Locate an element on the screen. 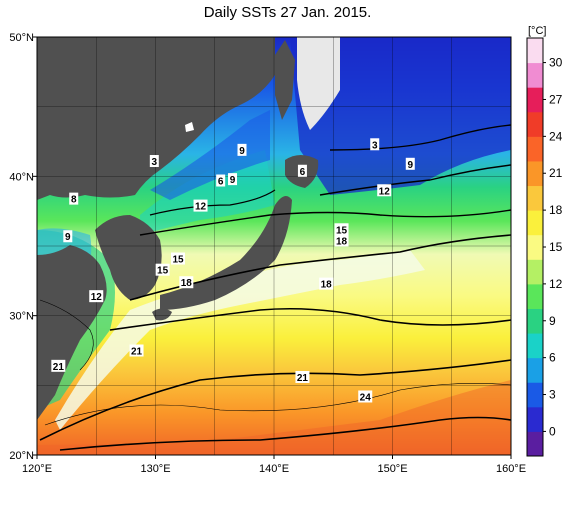 Image resolution: width=575 pixels, height=505 pixels. honshu is located at coordinates (226, 253).